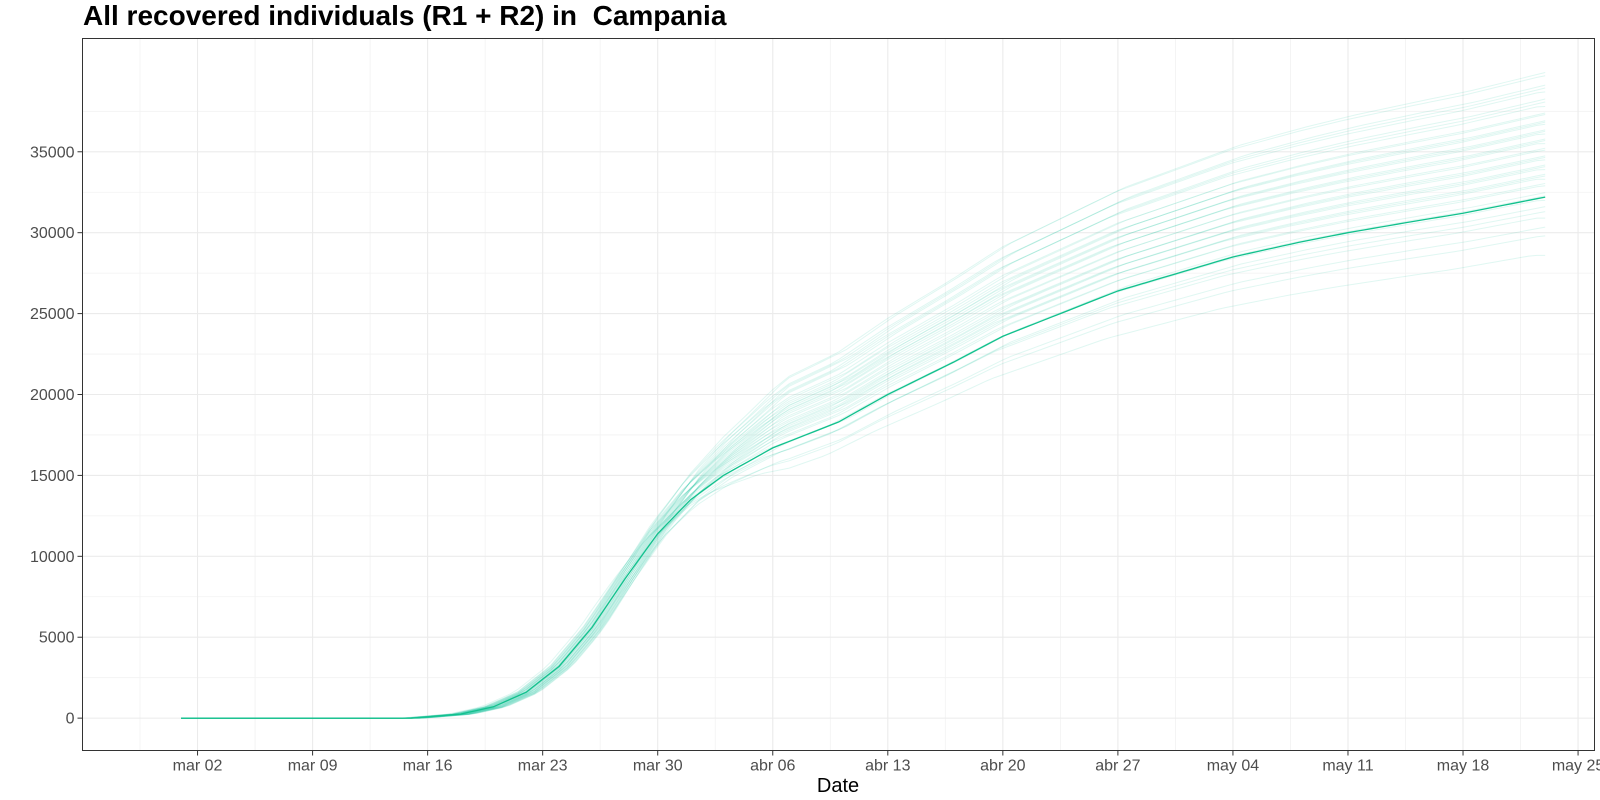 This screenshot has width=1600, height=800. What do you see at coordinates (1576, 766) in the screenshot?
I see `x-tick-label: may 25` at bounding box center [1576, 766].